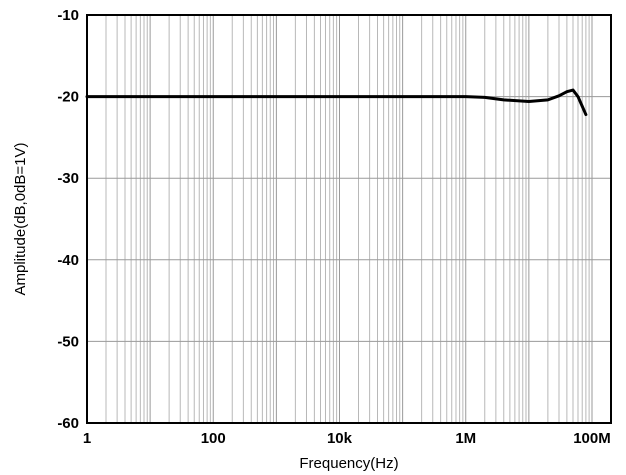  What do you see at coordinates (20, 218) in the screenshot?
I see `y-axis-label: Amplitude(dB,0dB=1V)` at bounding box center [20, 218].